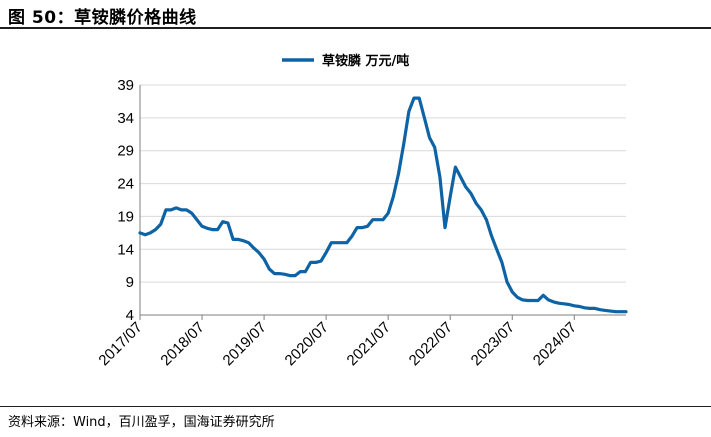 The width and height of the screenshot is (711, 437). What do you see at coordinates (369, 344) in the screenshot?
I see `x-tick-label: 2021/07` at bounding box center [369, 344].